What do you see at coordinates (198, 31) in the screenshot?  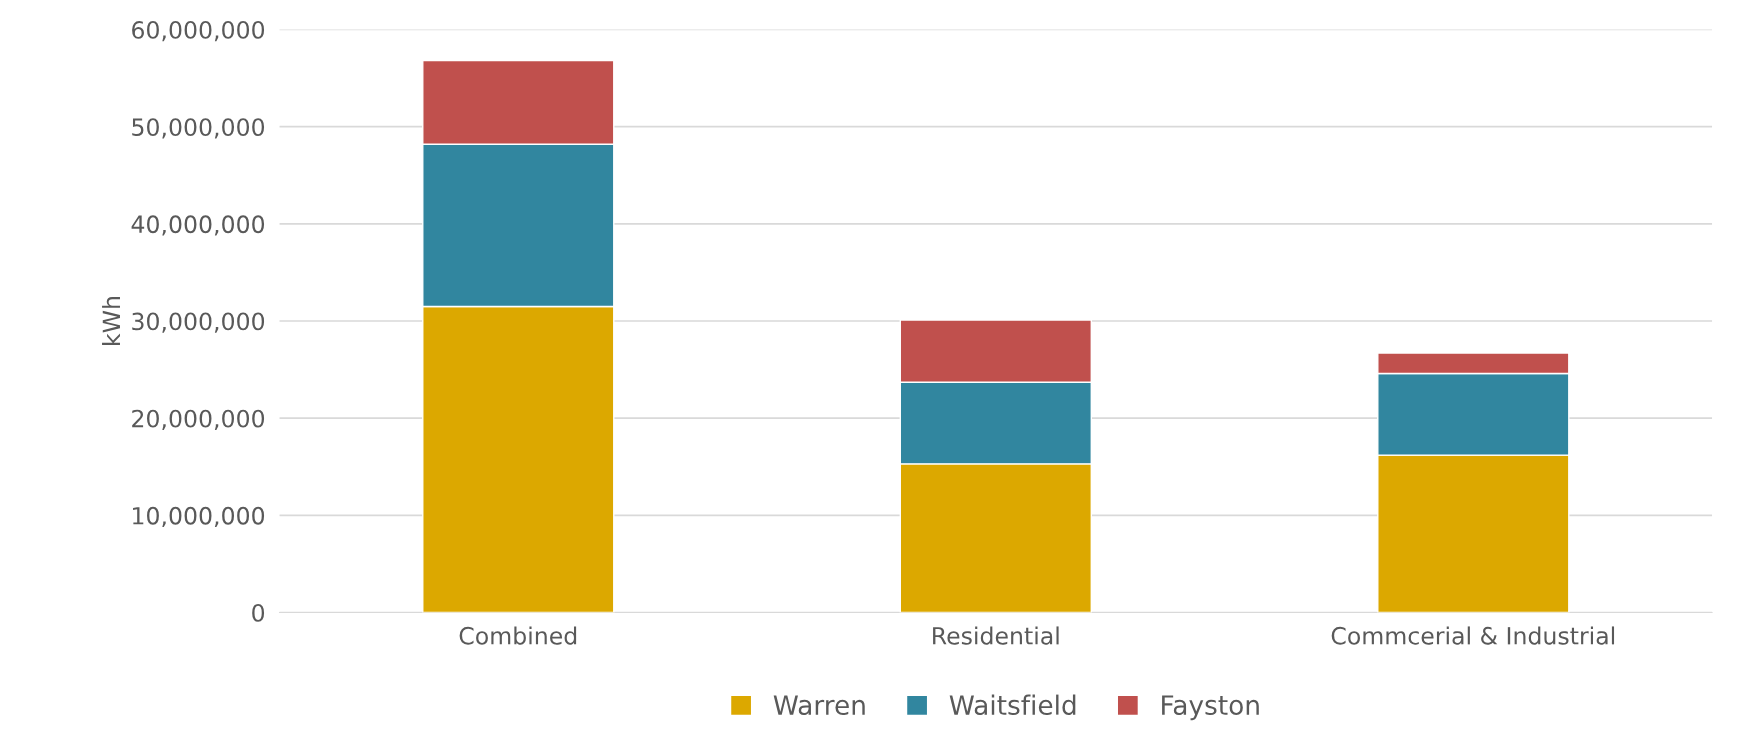 I see `y-tick-label: 60,000,000` at bounding box center [198, 31].